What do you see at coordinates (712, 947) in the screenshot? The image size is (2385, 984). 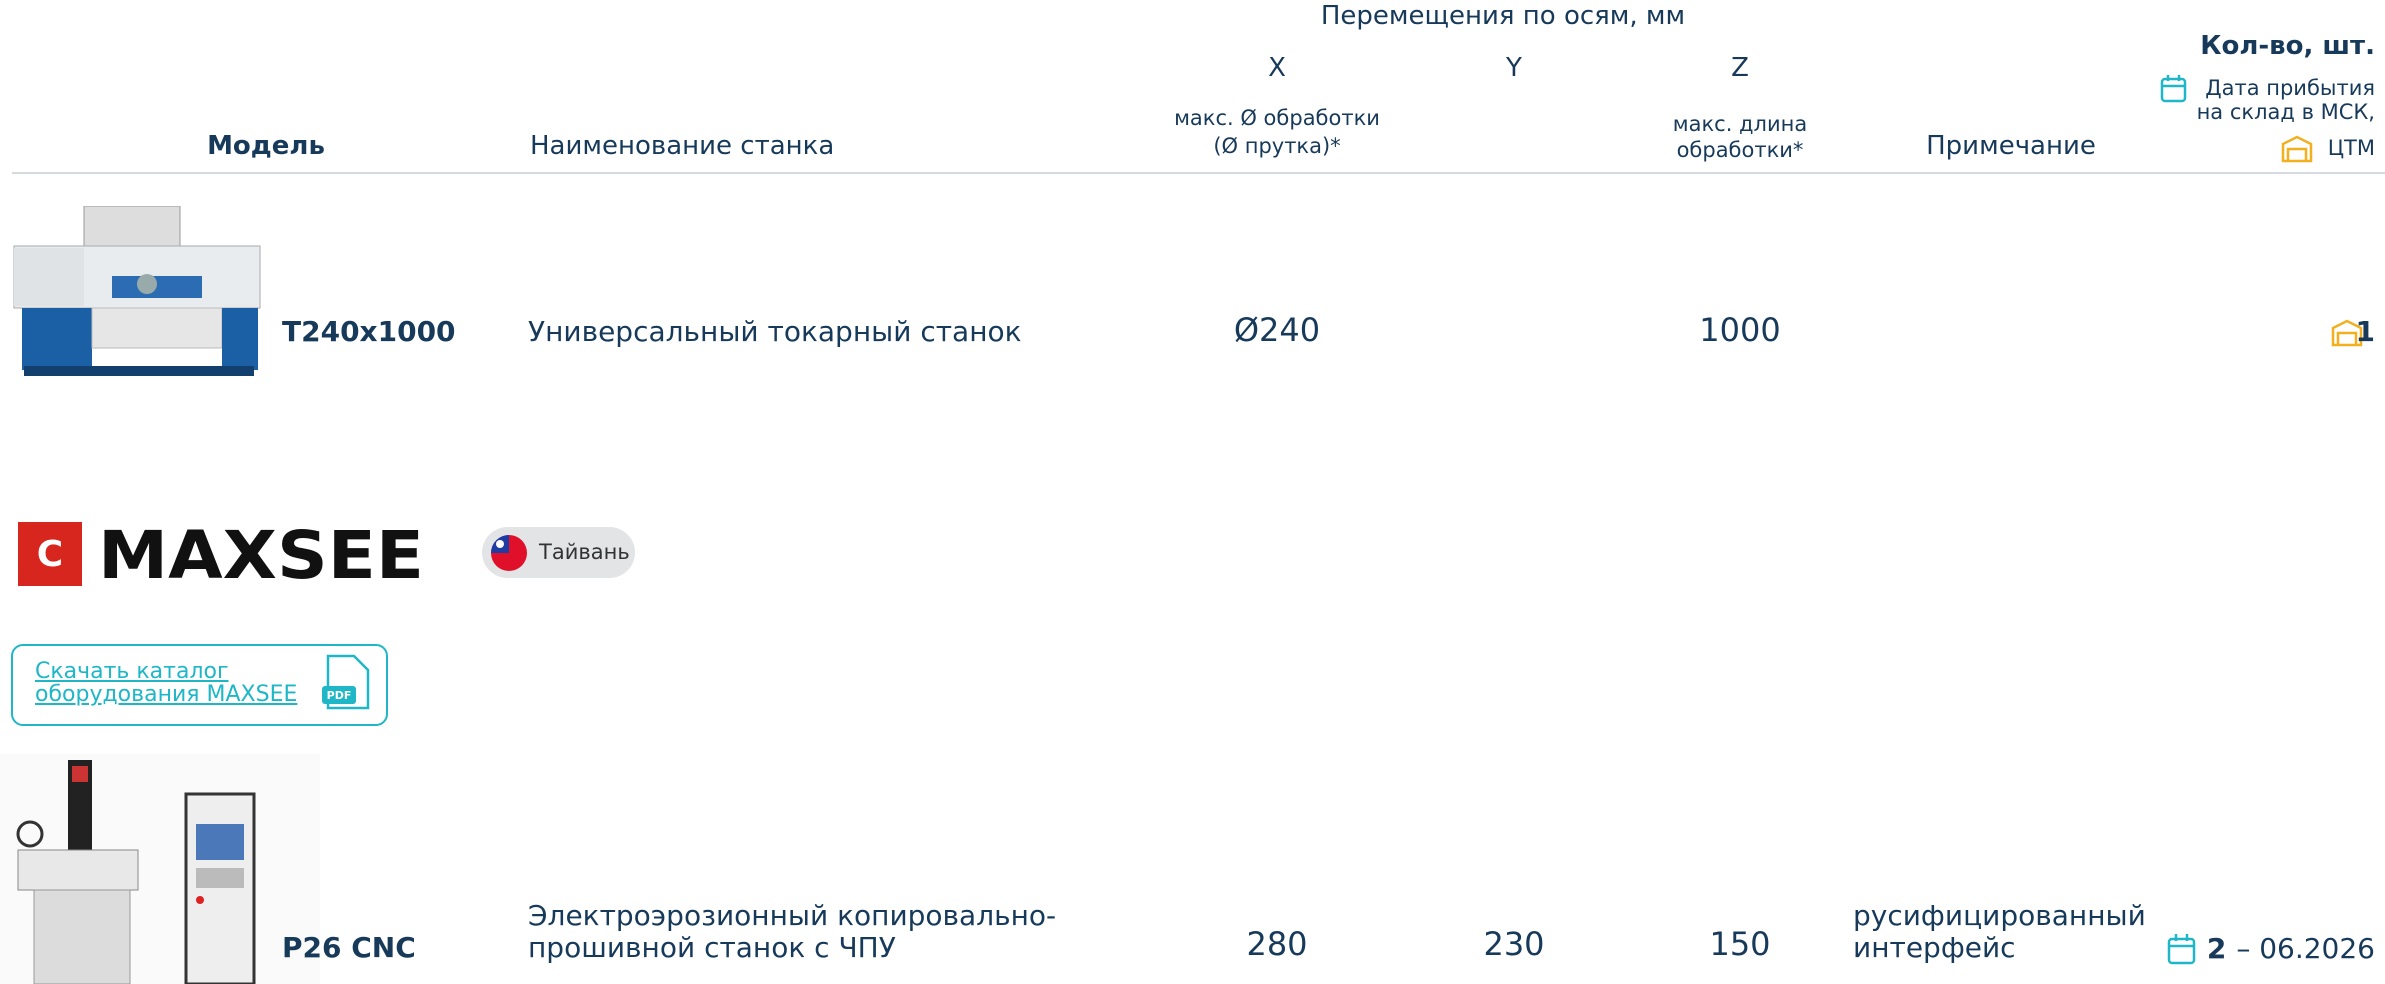 I see `machine-name: прошивной станок с ЧПУ` at bounding box center [712, 947].